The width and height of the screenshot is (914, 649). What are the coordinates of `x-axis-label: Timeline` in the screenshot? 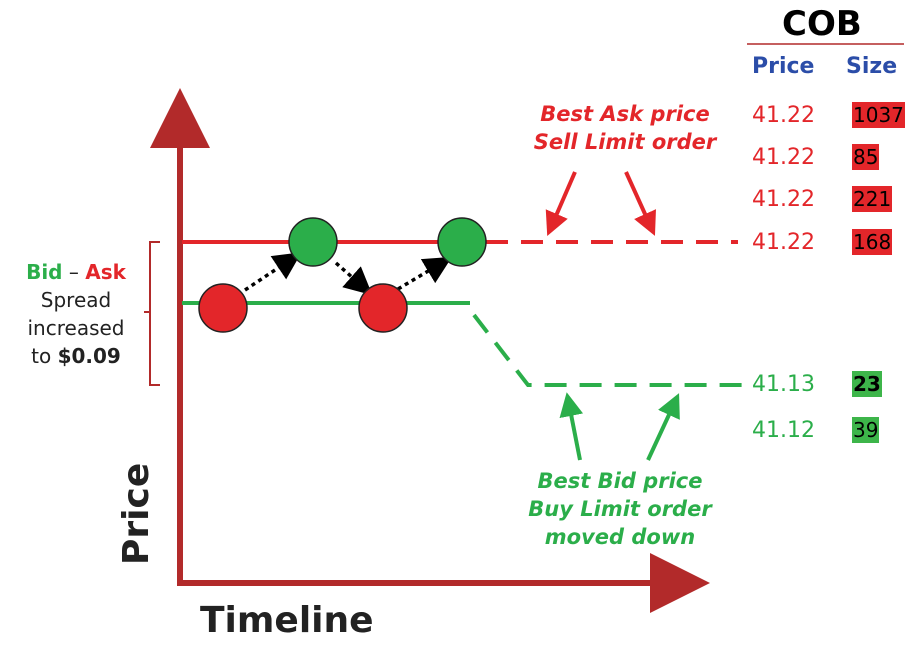 It's located at (287, 620).